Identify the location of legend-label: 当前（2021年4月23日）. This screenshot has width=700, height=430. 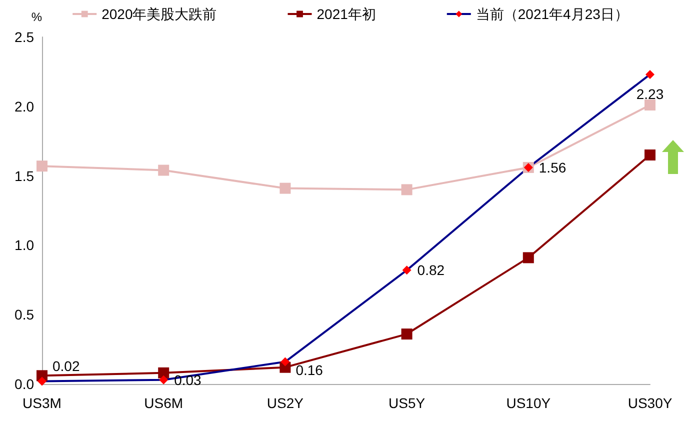
(552, 14).